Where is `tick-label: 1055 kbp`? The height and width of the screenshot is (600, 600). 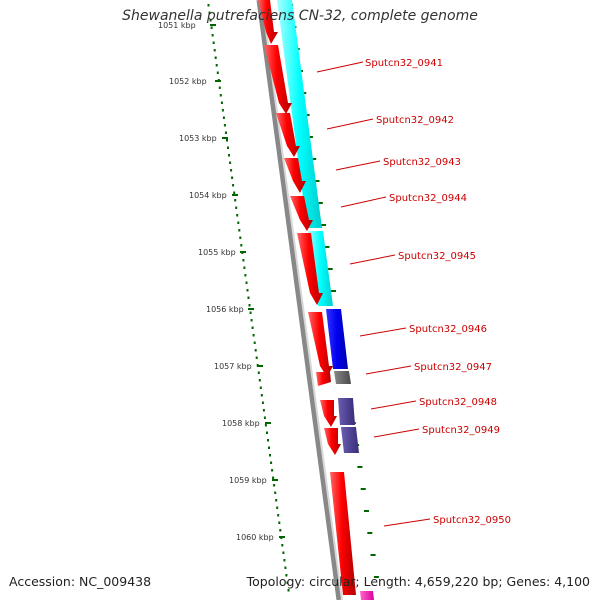 tick-label: 1055 kbp is located at coordinates (217, 252).